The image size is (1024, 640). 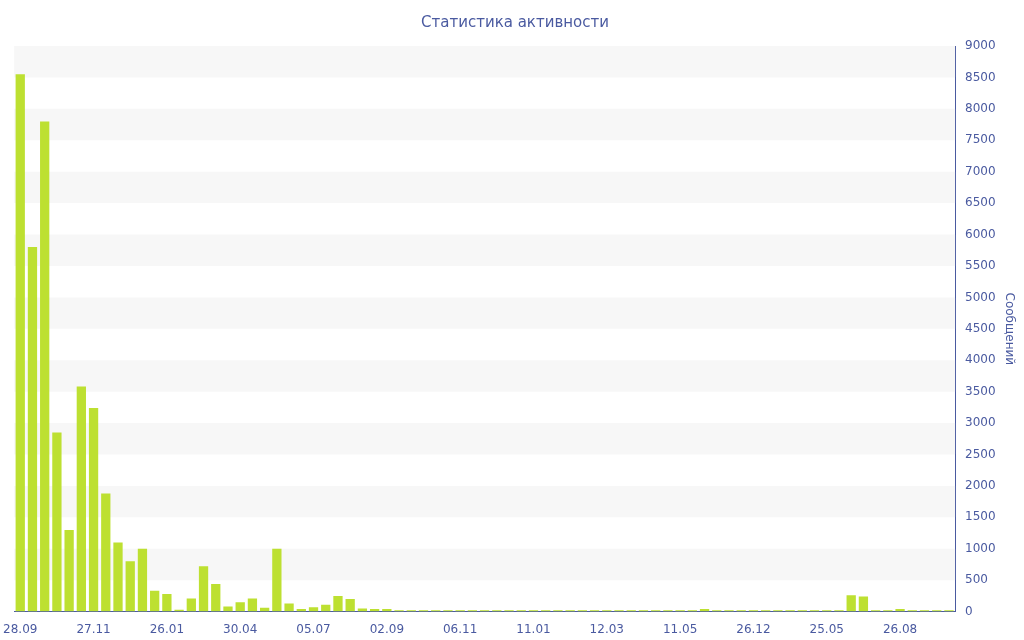 What do you see at coordinates (515, 21) in the screenshot?
I see `chart-title: Статистика активности` at bounding box center [515, 21].